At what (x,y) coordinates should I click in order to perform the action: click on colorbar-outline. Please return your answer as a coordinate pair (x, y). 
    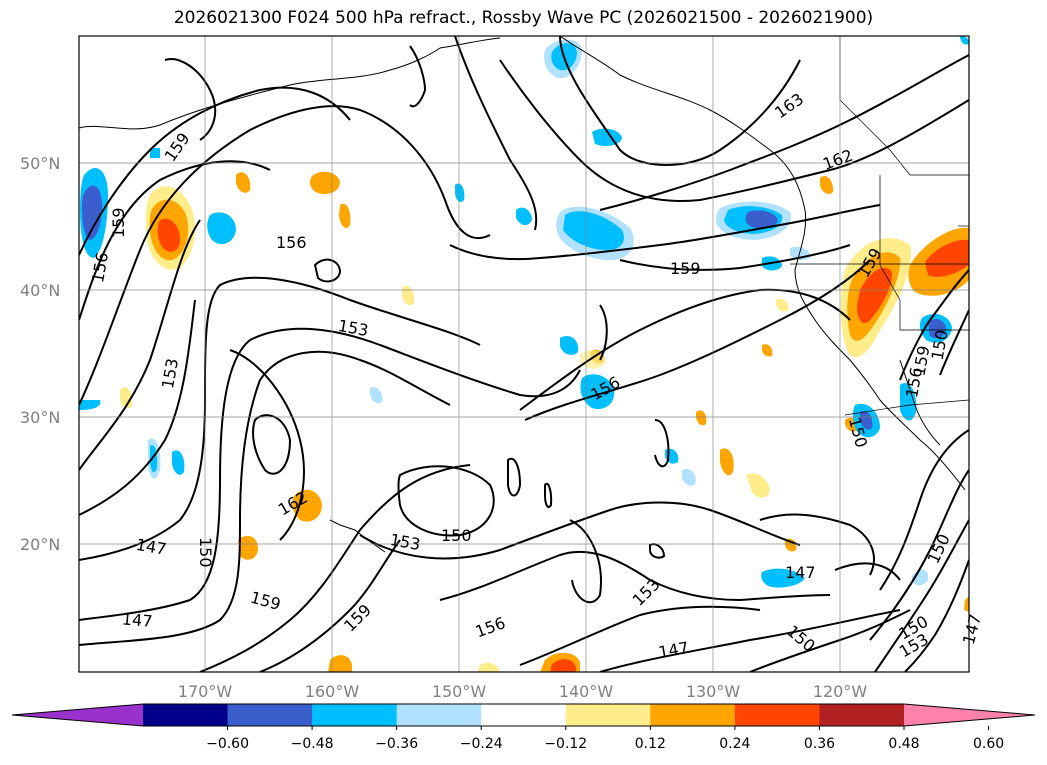
    Looking at the image, I should click on (523, 715).